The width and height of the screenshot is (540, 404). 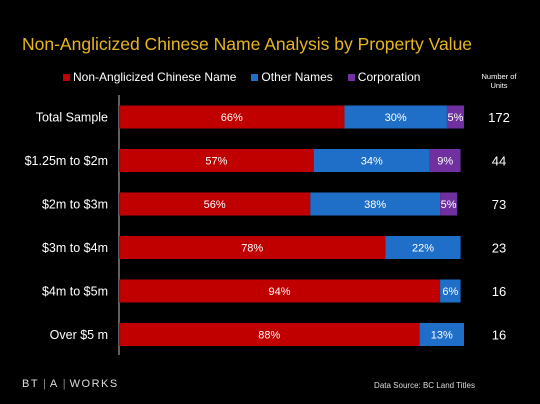 I want to click on units-count: 172, so click(x=499, y=117).